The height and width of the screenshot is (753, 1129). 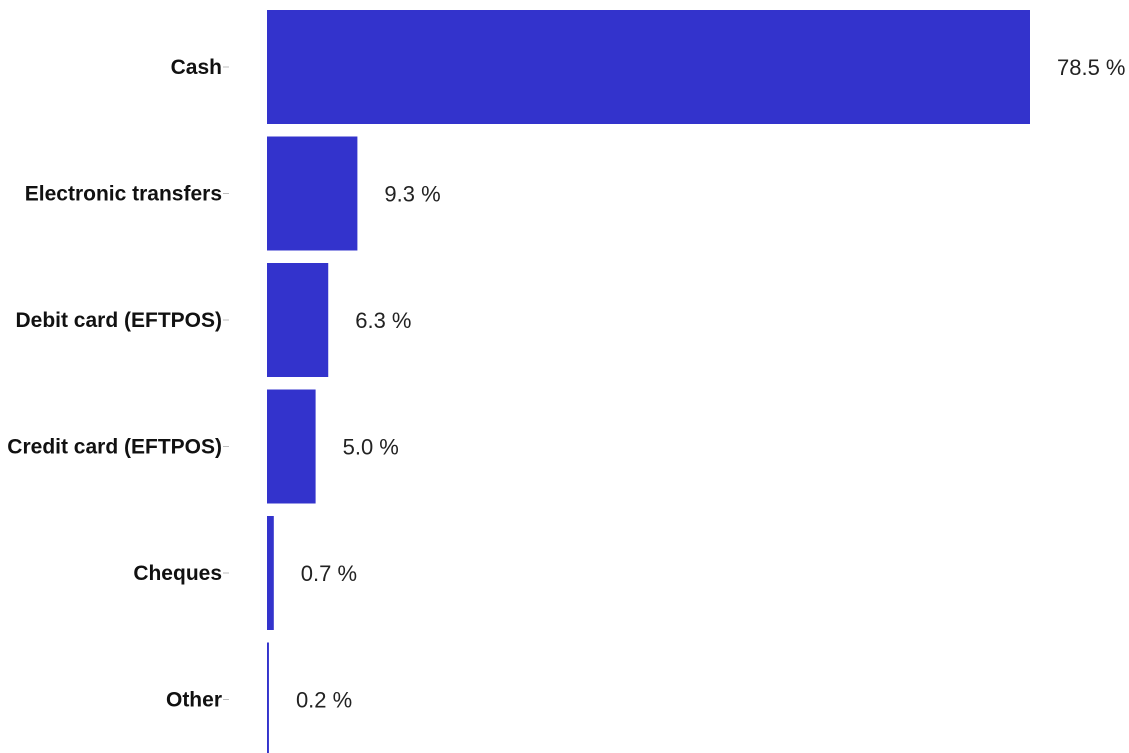 I want to click on value-label: 5.0 %, so click(x=371, y=447).